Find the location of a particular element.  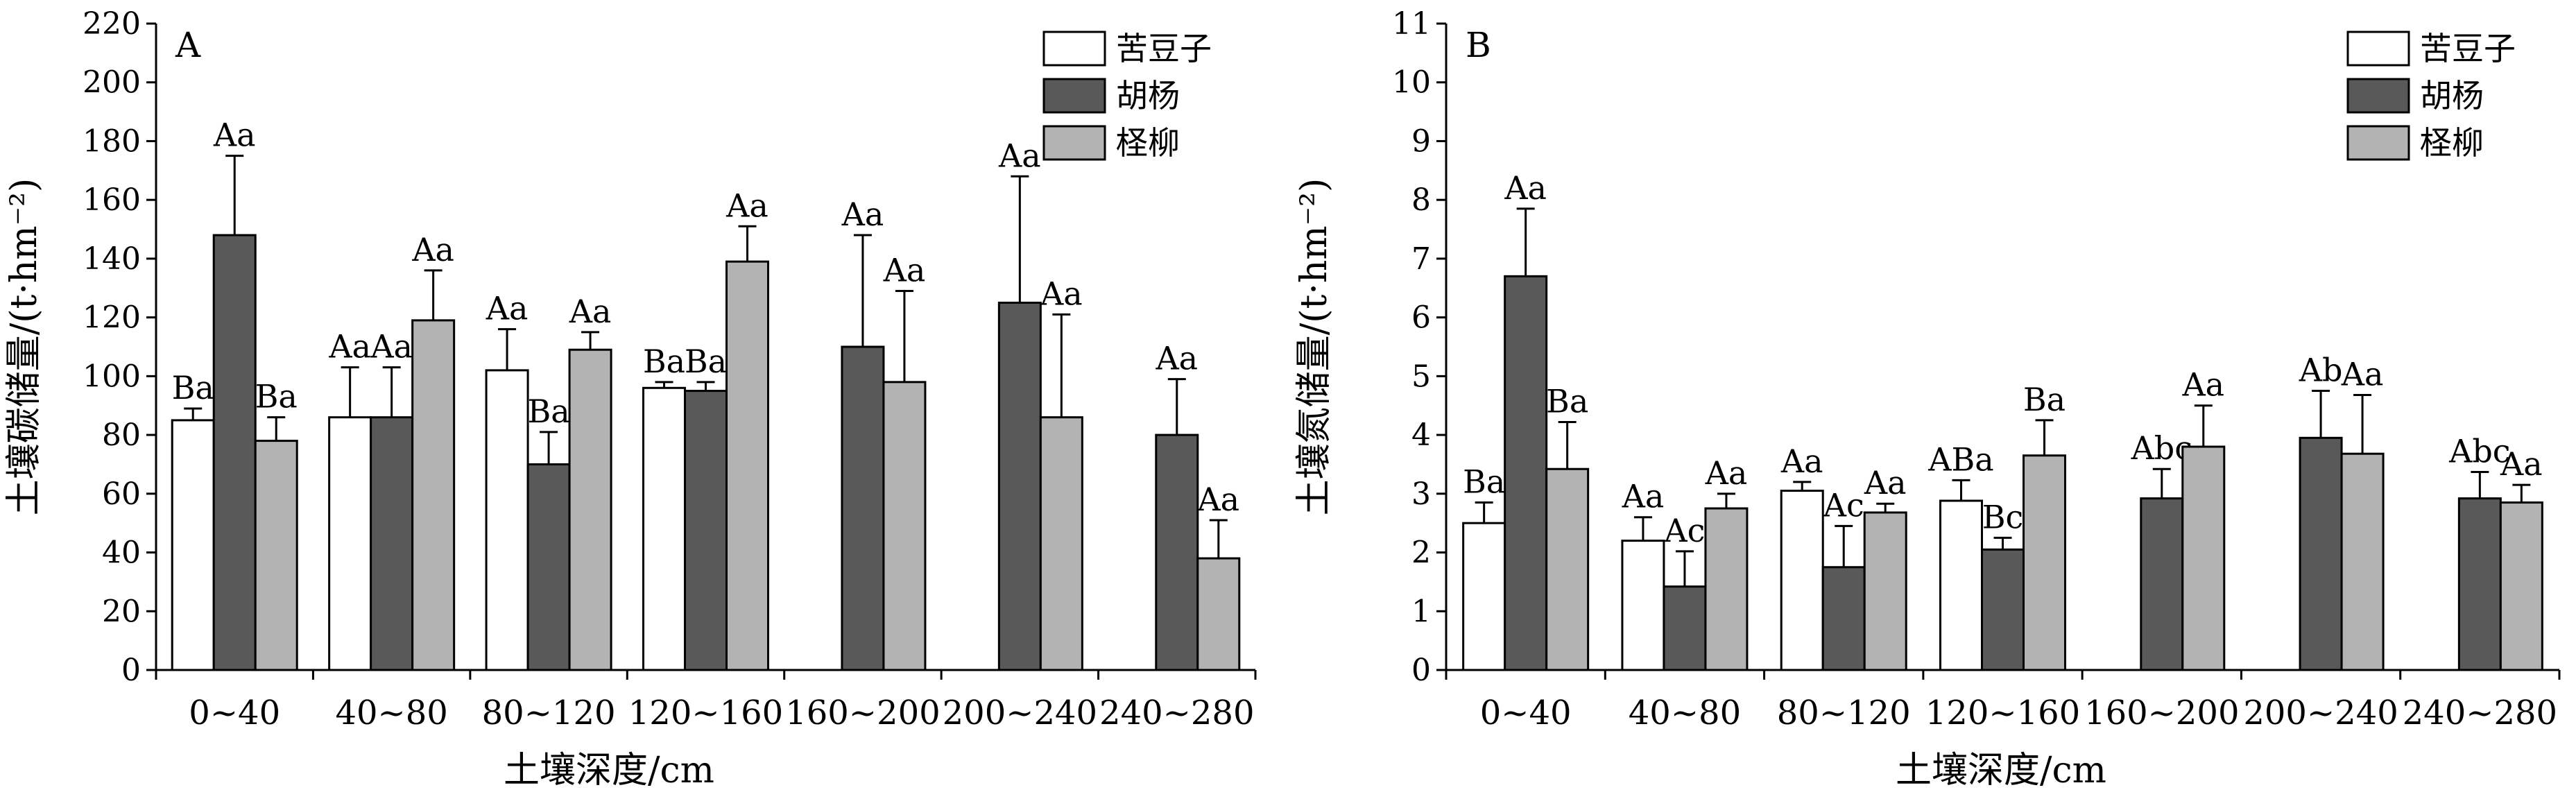

y-tick-label: 11 is located at coordinates (1411, 24).